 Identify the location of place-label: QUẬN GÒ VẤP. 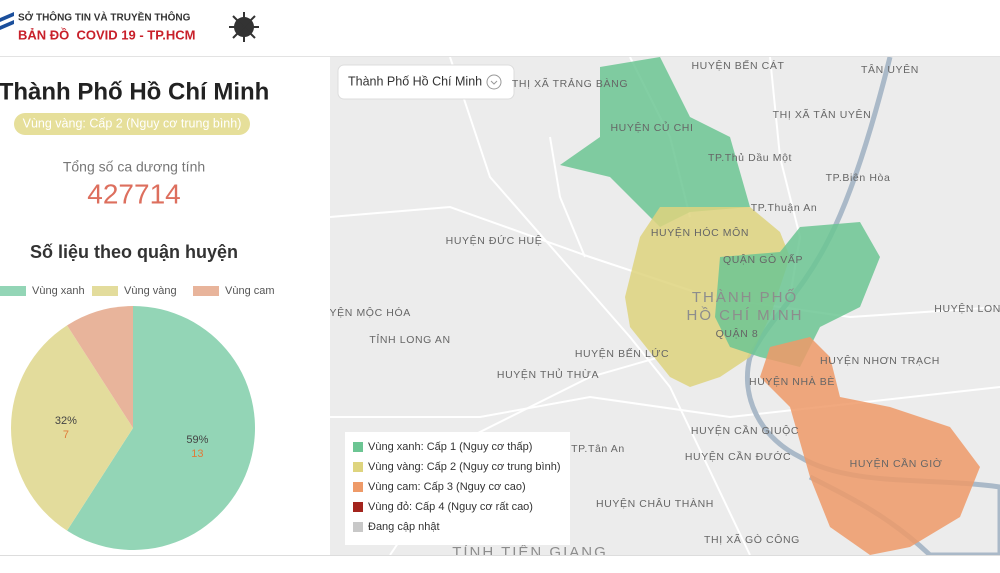
(763, 259).